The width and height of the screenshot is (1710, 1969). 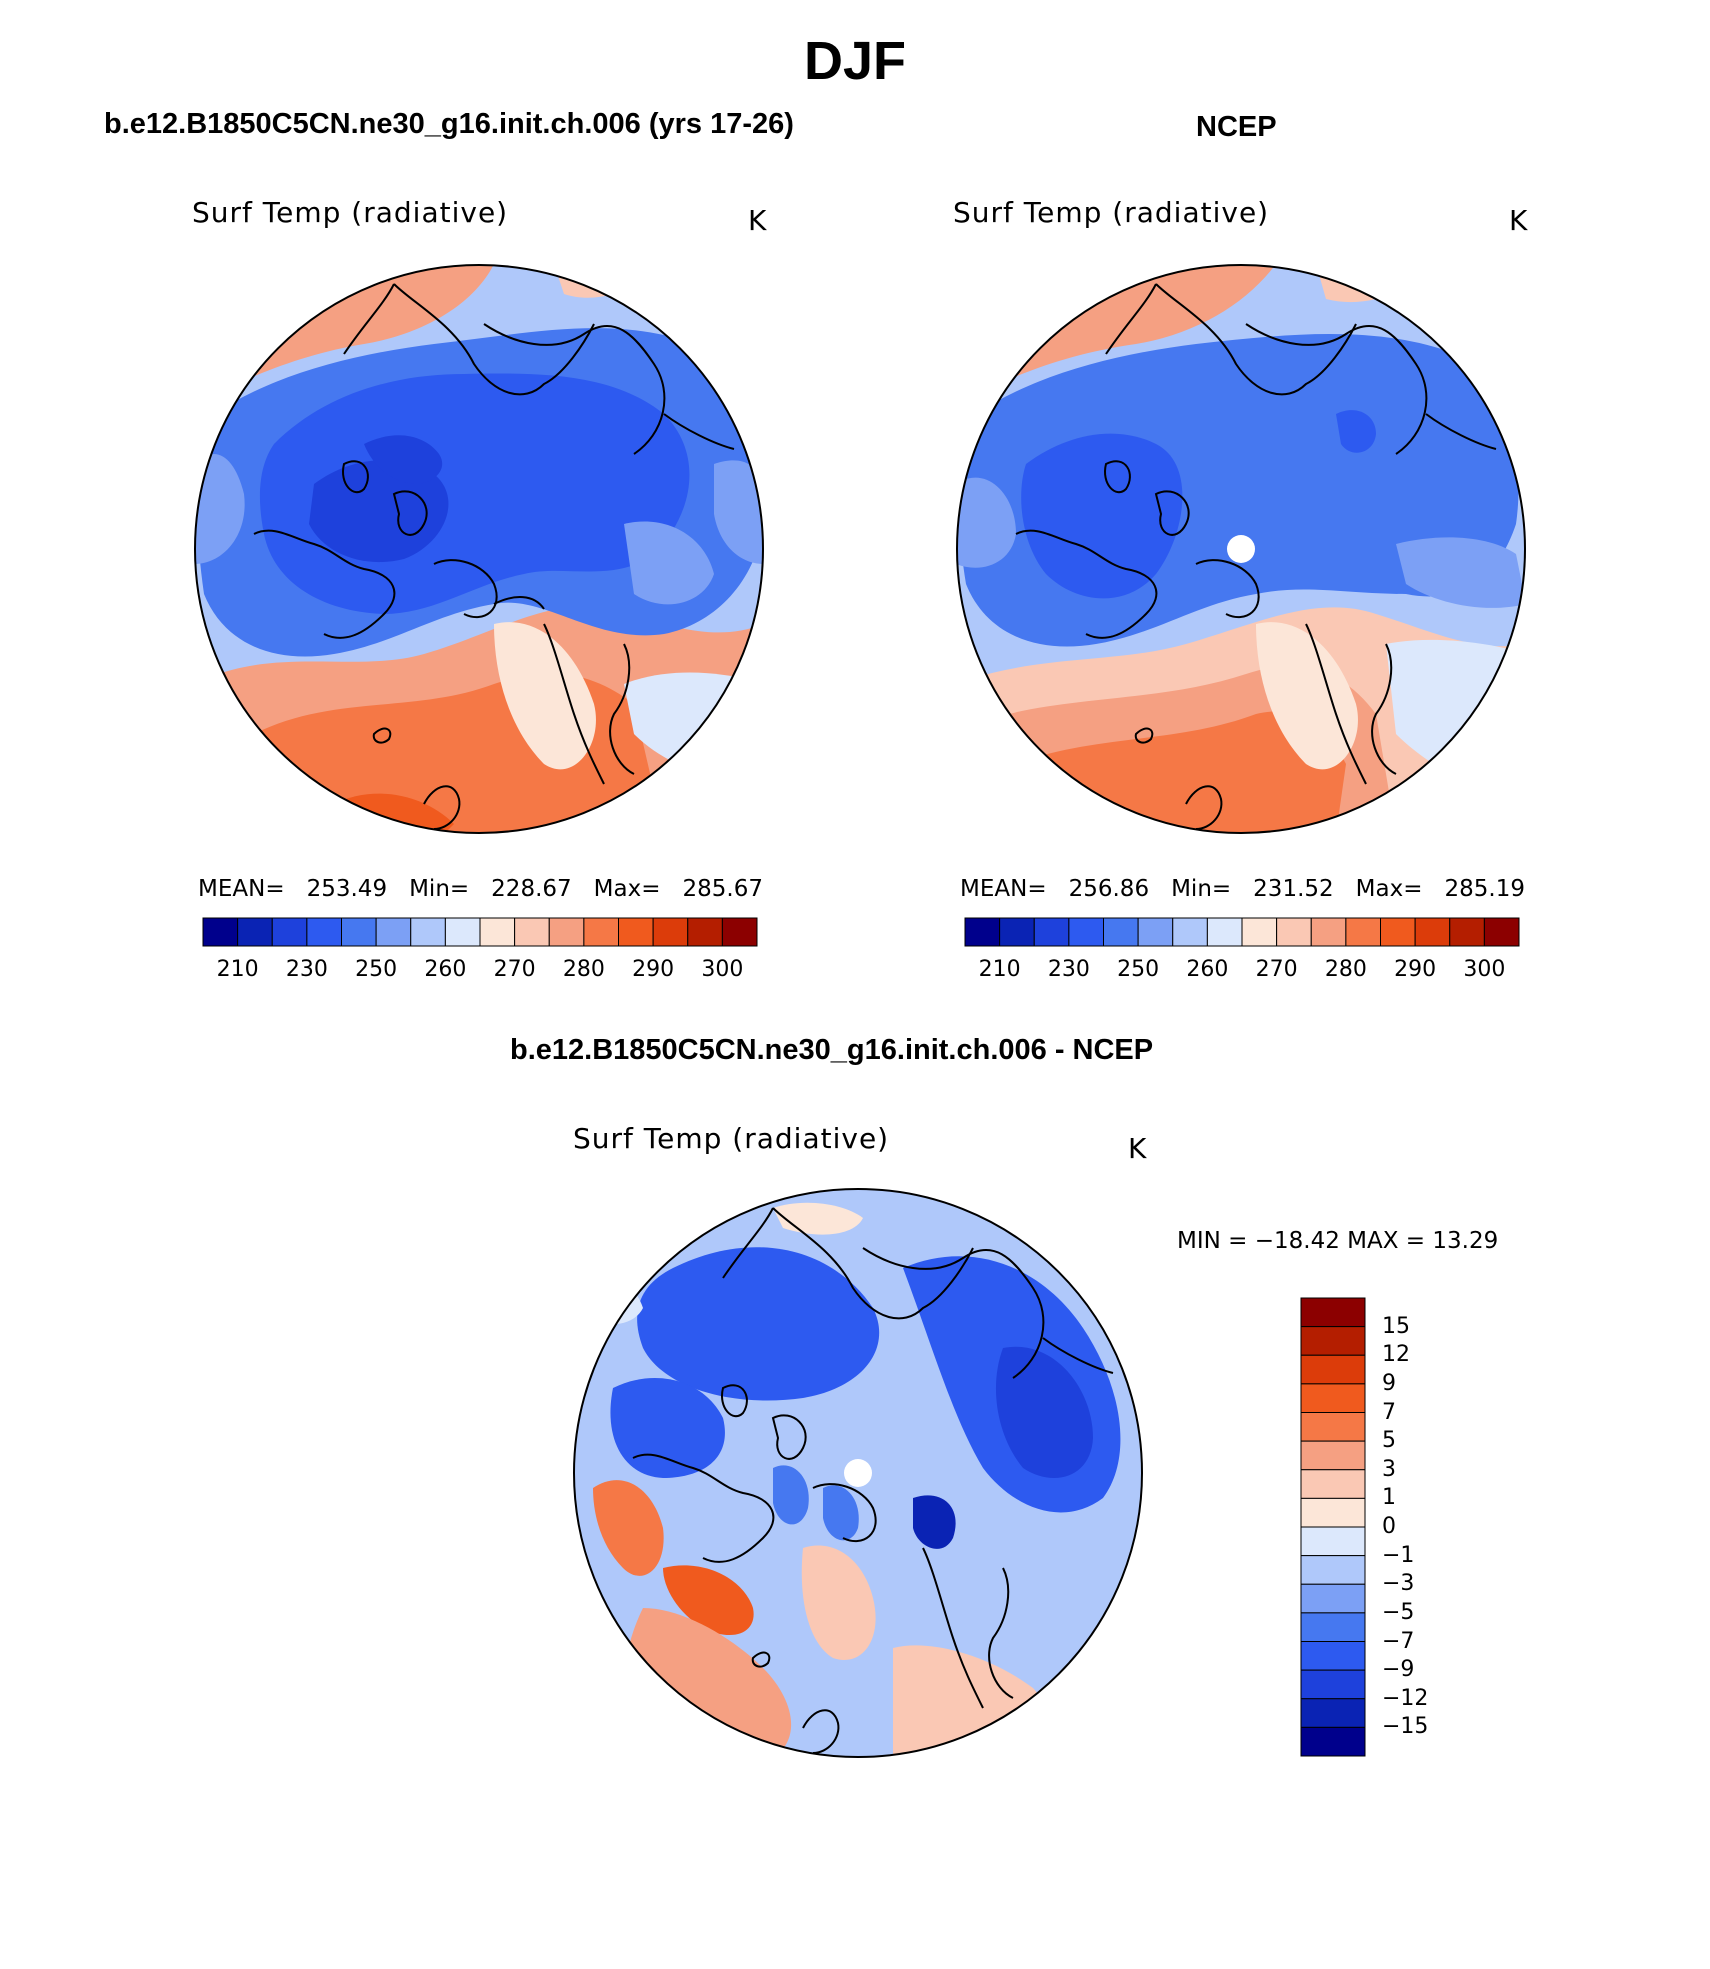 What do you see at coordinates (1398, 1641) in the screenshot?
I see `colorbar-tick-label: −7` at bounding box center [1398, 1641].